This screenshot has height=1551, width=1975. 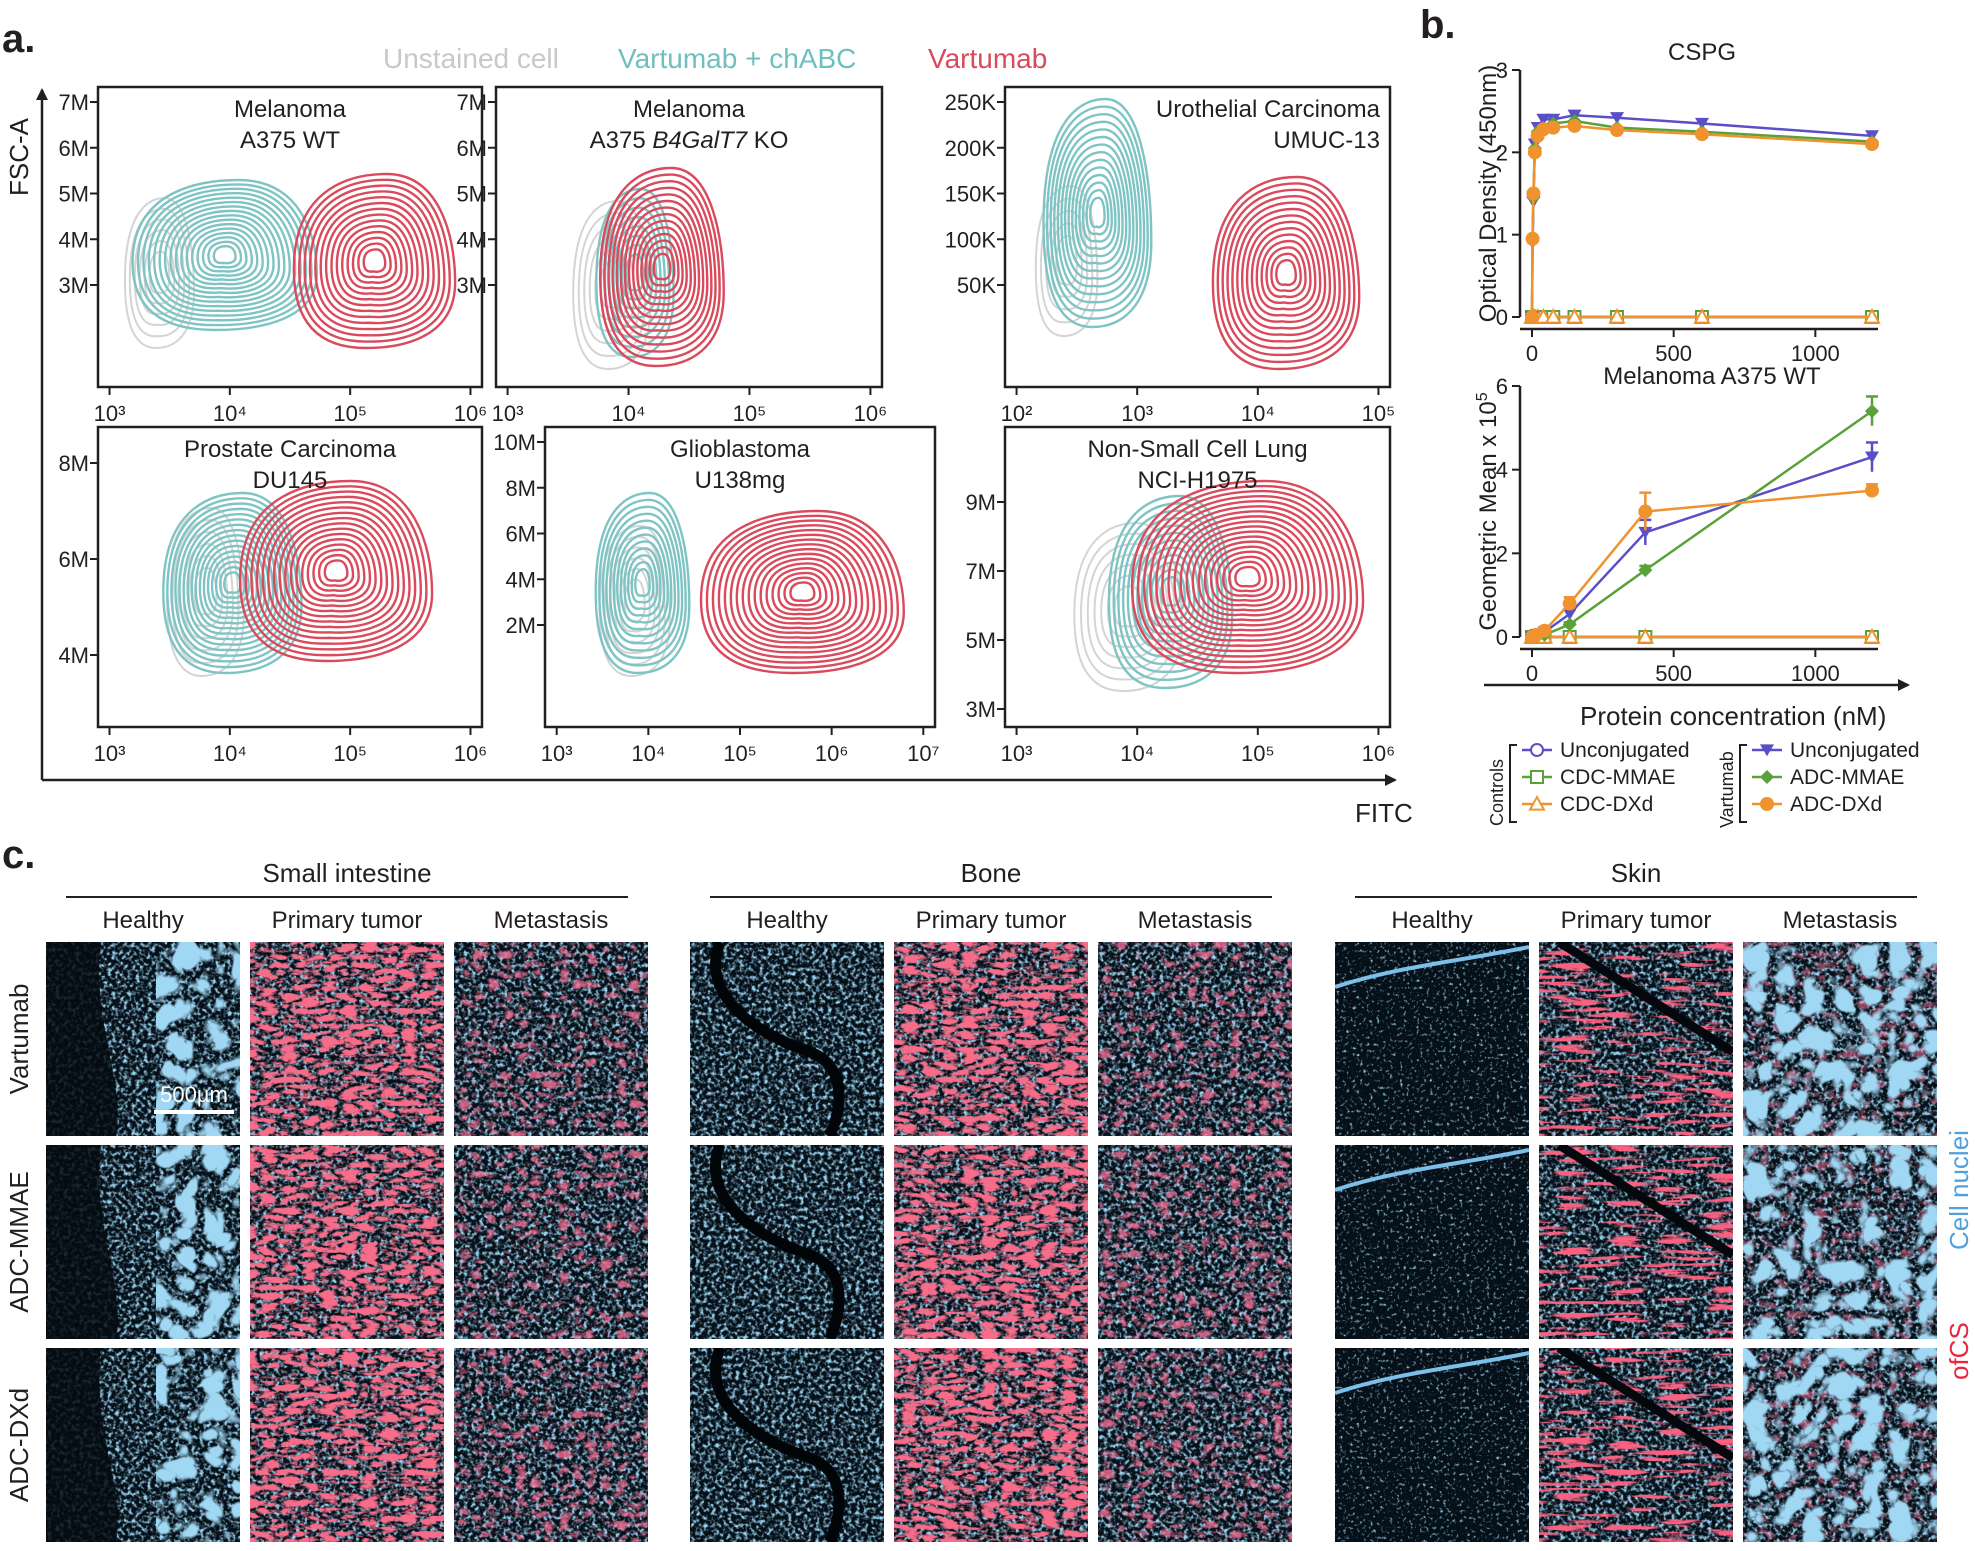 I want to click on series-vartumab-unconjugated, so click(x=1702, y=542).